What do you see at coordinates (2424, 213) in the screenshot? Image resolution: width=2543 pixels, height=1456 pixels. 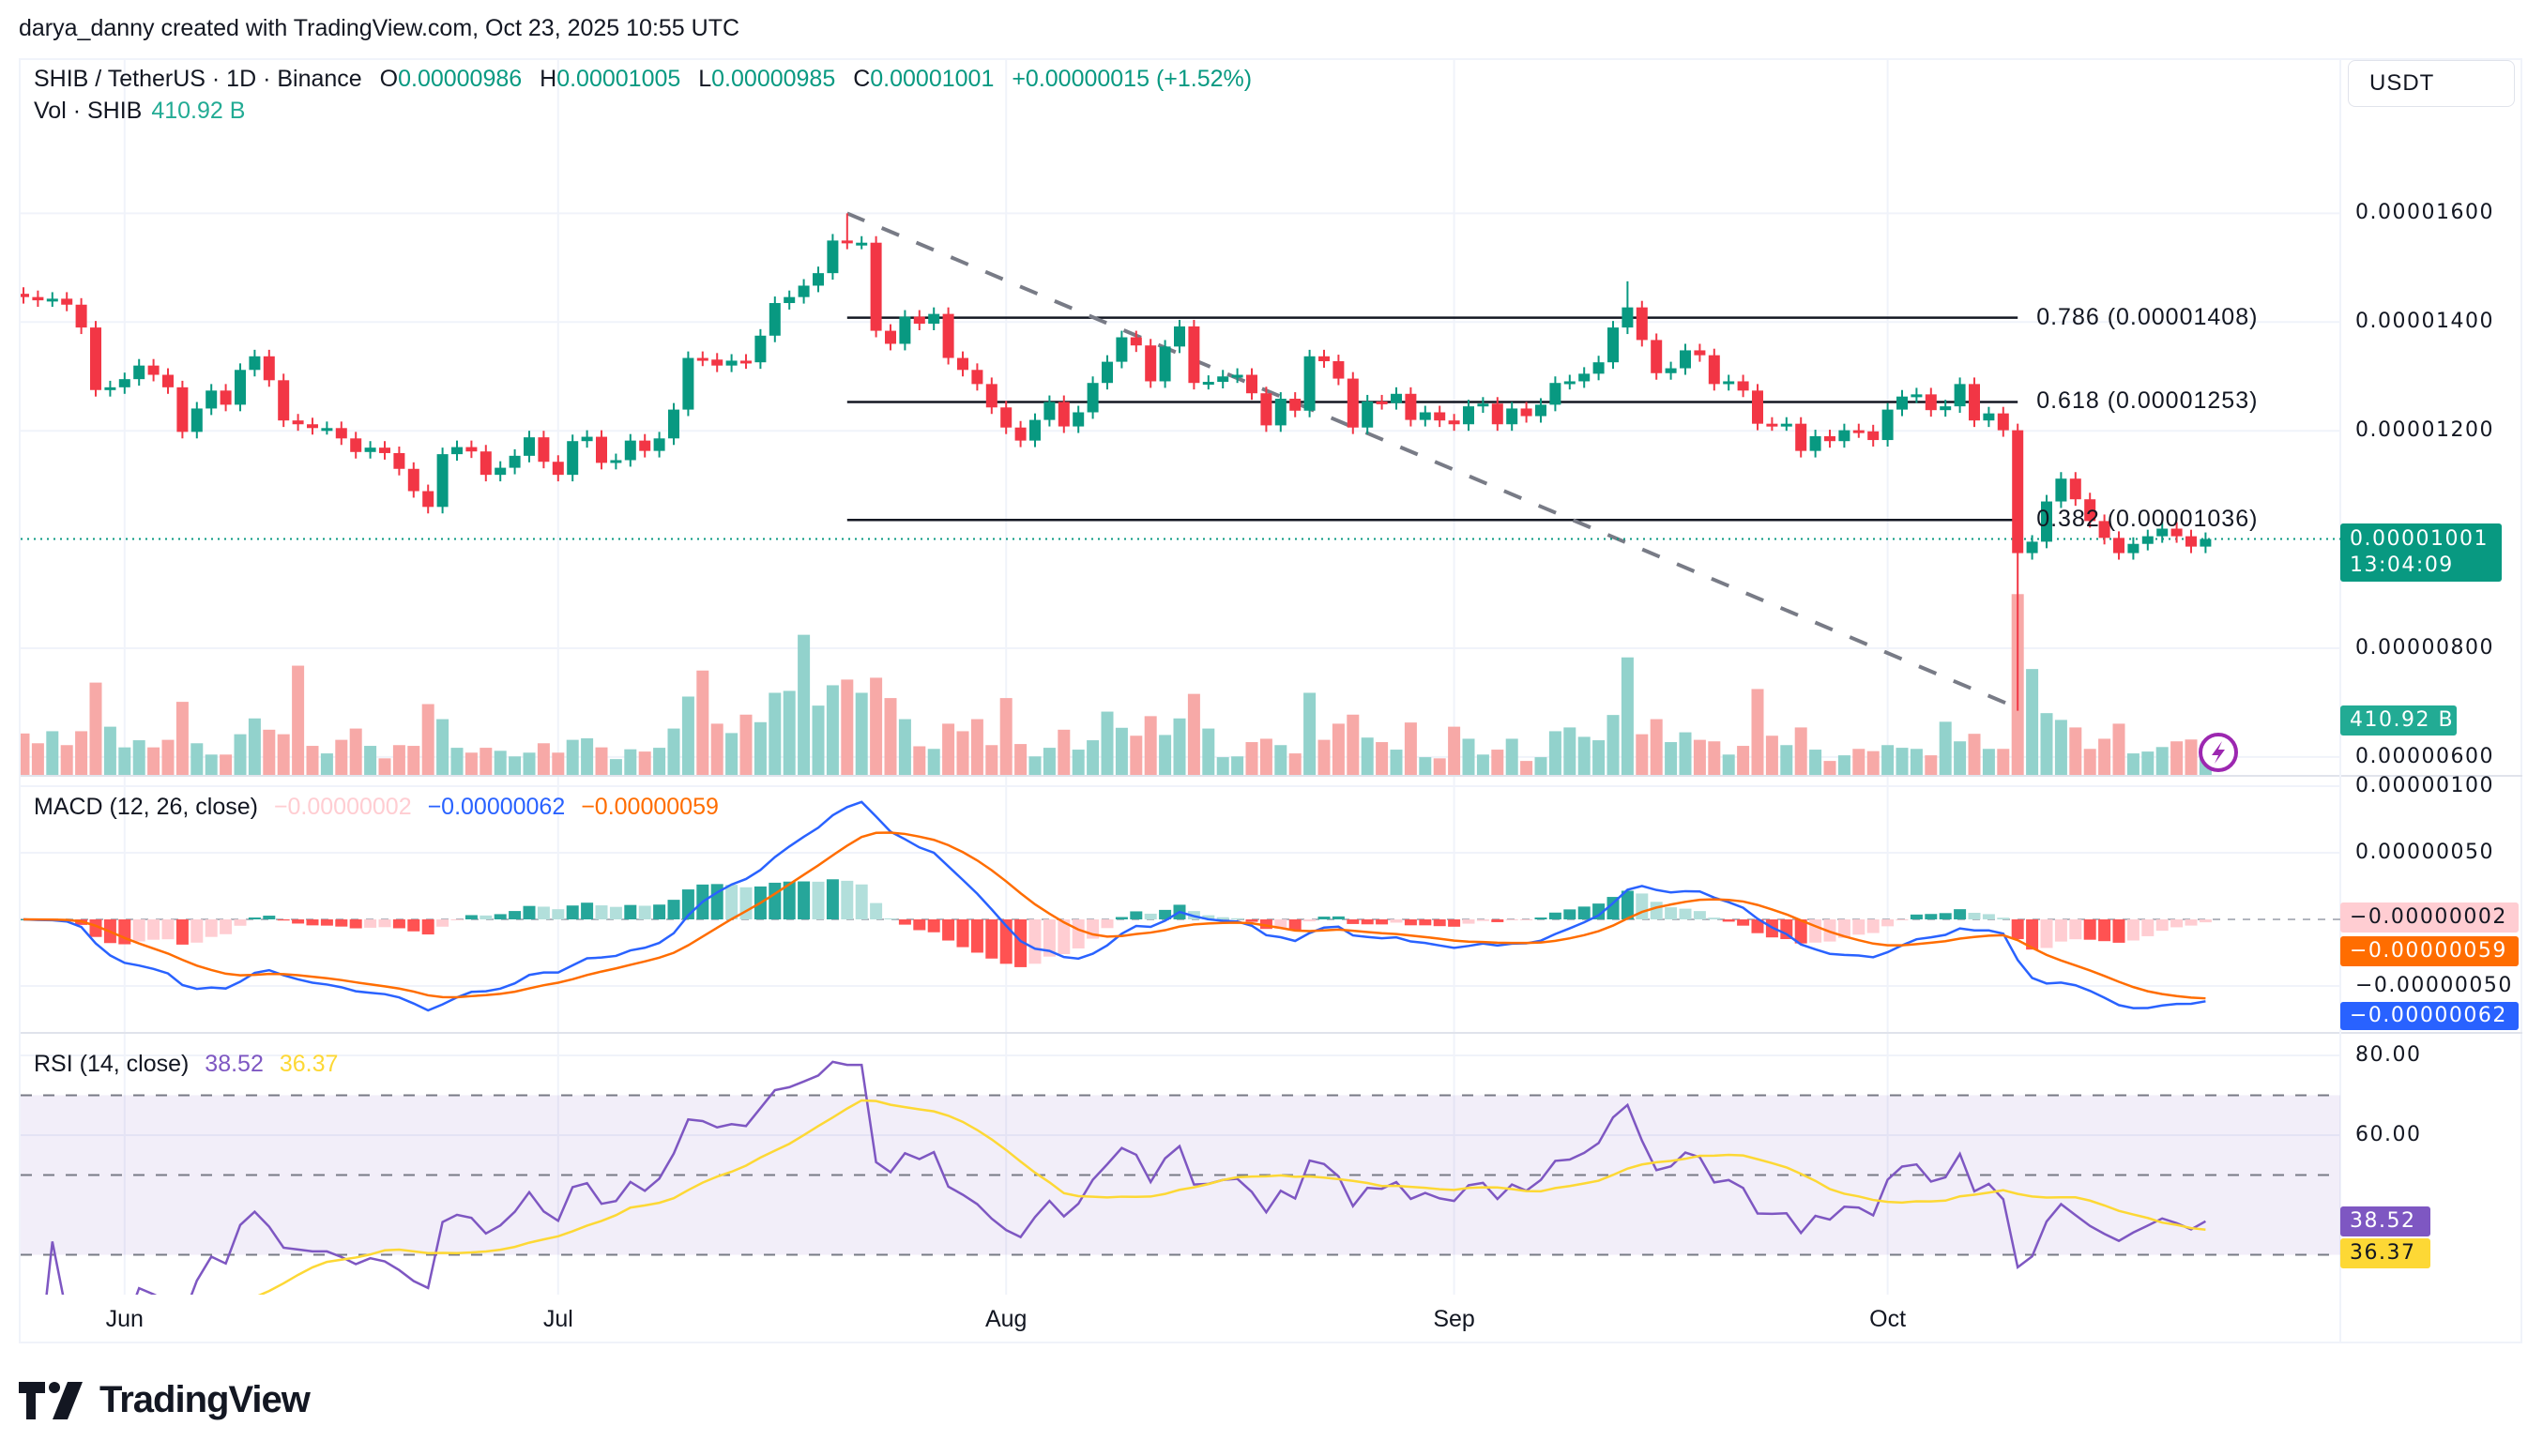 I see `price-tick: 0.00001600` at bounding box center [2424, 213].